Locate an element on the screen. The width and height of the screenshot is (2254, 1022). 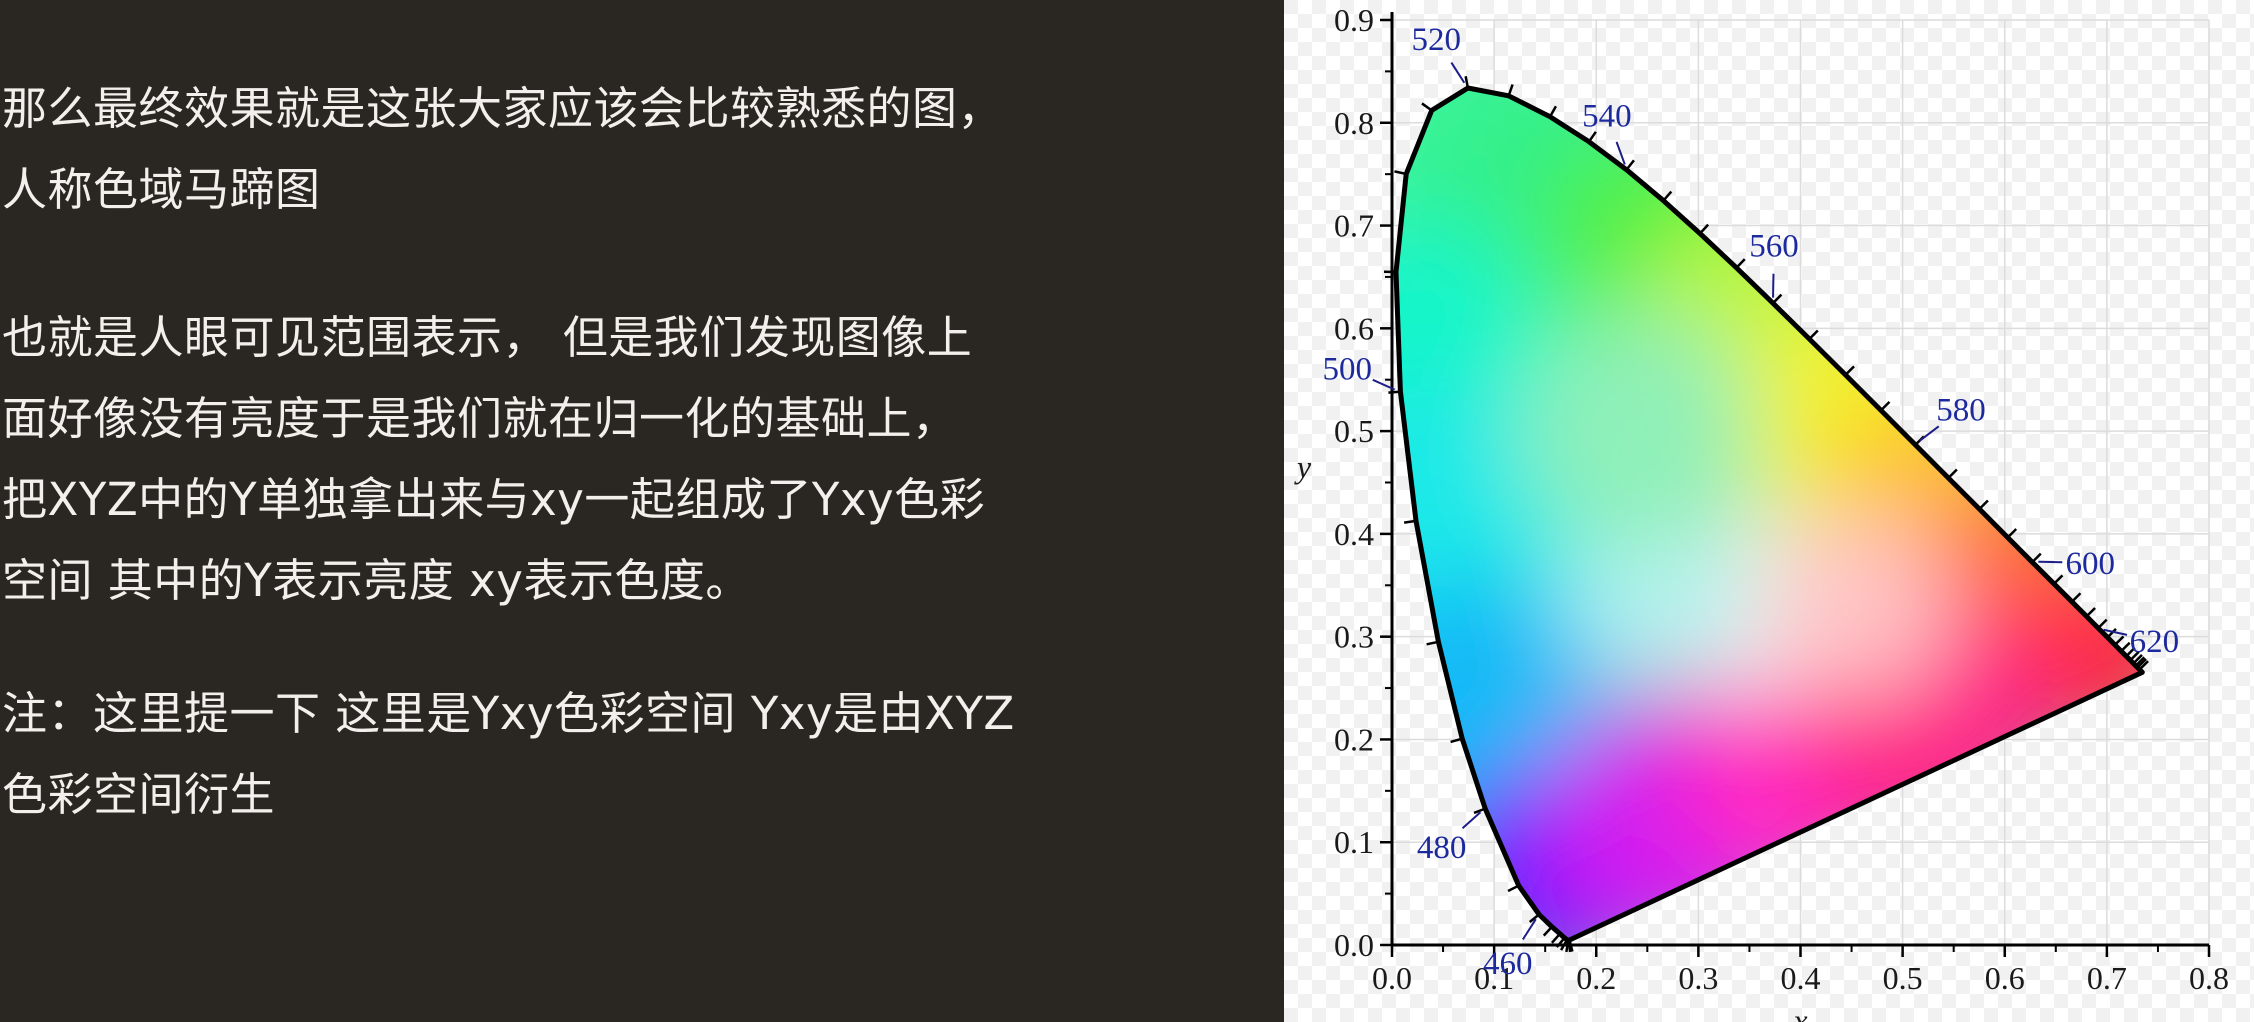
wavelength-label: 480 is located at coordinates (1442, 848).